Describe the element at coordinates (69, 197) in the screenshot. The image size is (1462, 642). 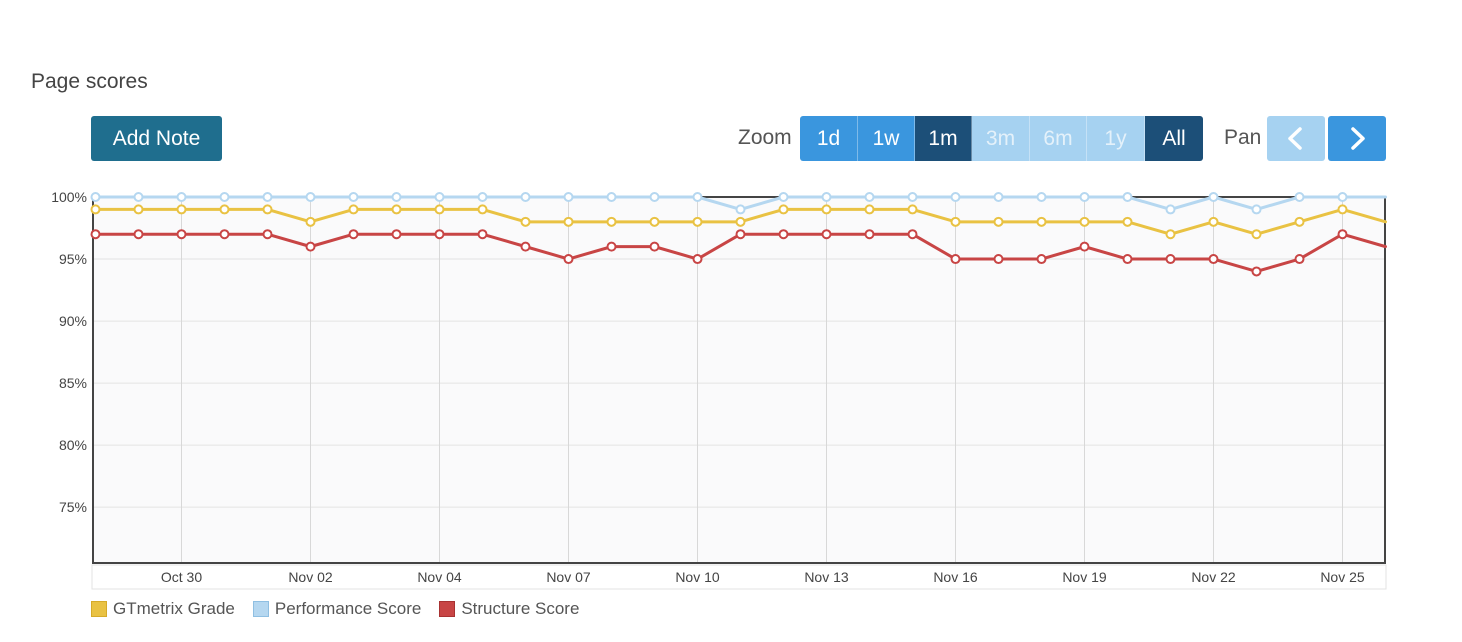
I see `y-tick-label: 100%` at that location.